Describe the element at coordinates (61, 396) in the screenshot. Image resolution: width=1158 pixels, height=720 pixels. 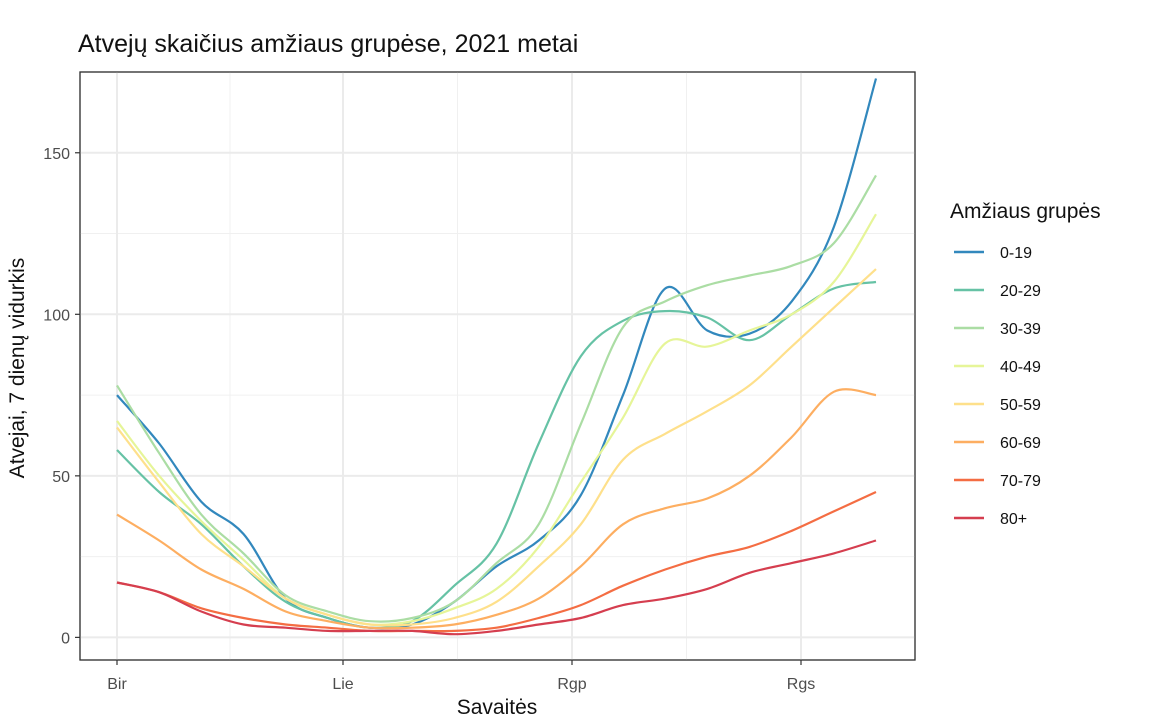
I see `y-axis: 0 50 100 150` at that location.